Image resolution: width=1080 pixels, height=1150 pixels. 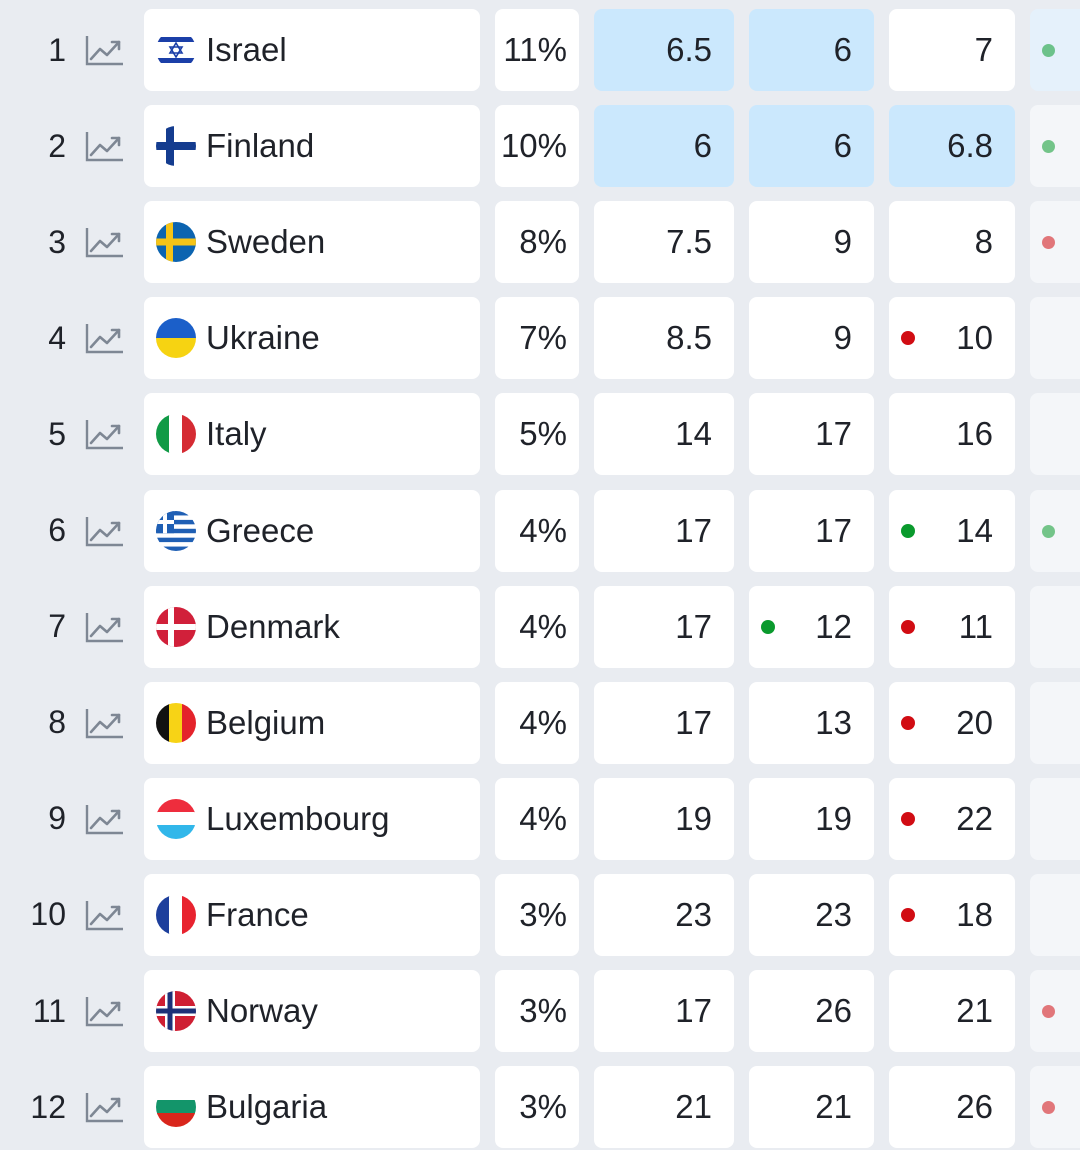 I want to click on odds-value: 7.5, so click(x=689, y=242).